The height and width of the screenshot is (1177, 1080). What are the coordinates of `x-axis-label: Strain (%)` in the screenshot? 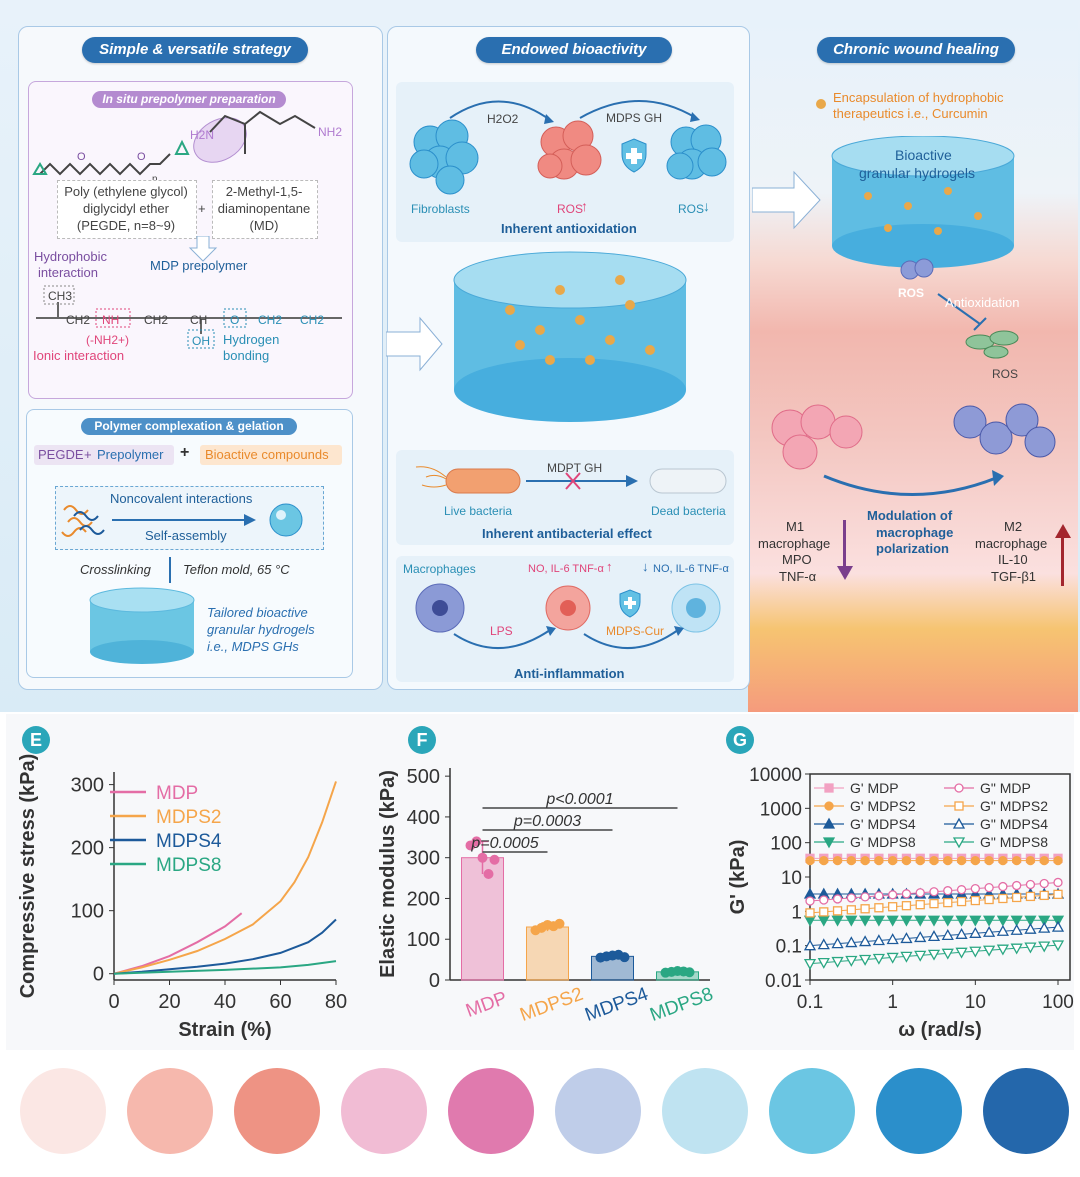 It's located at (224, 1030).